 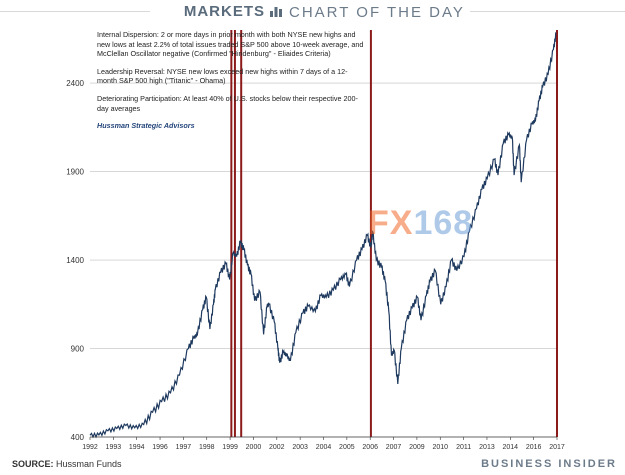 I want to click on x-tick-label: 1992, so click(x=90, y=447).